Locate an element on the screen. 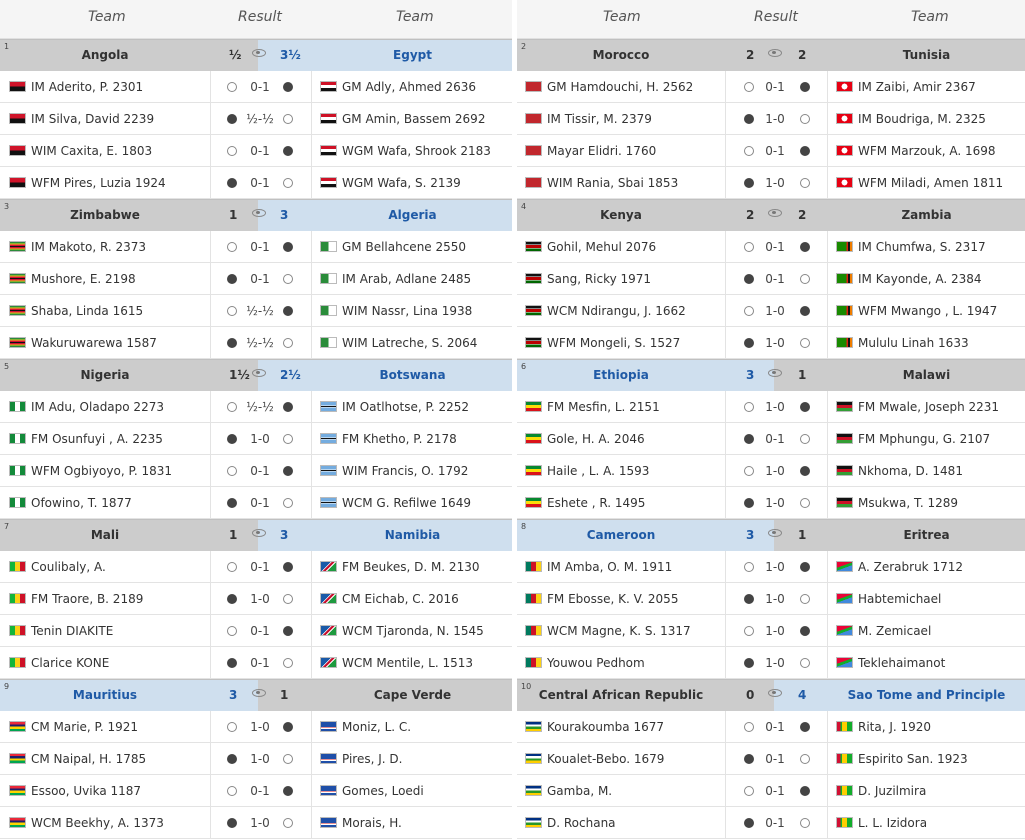 The width and height of the screenshot is (1025, 840). home-player-name: IM Silva, David 2239 is located at coordinates (93, 119).